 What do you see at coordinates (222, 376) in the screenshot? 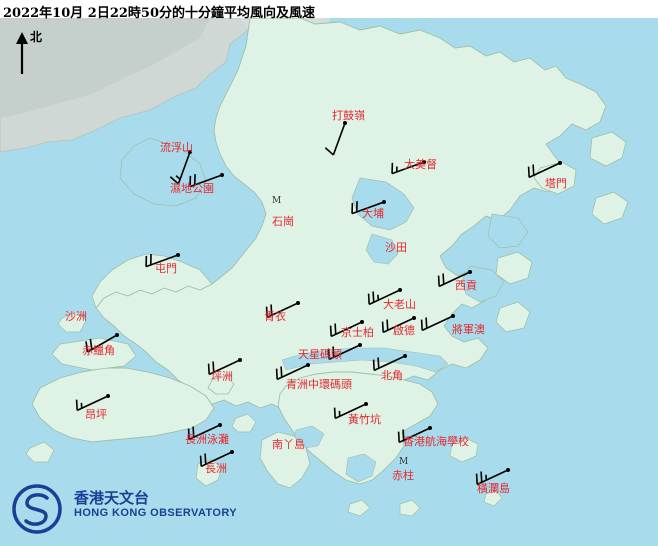
I see `station-label: 坪洲` at bounding box center [222, 376].